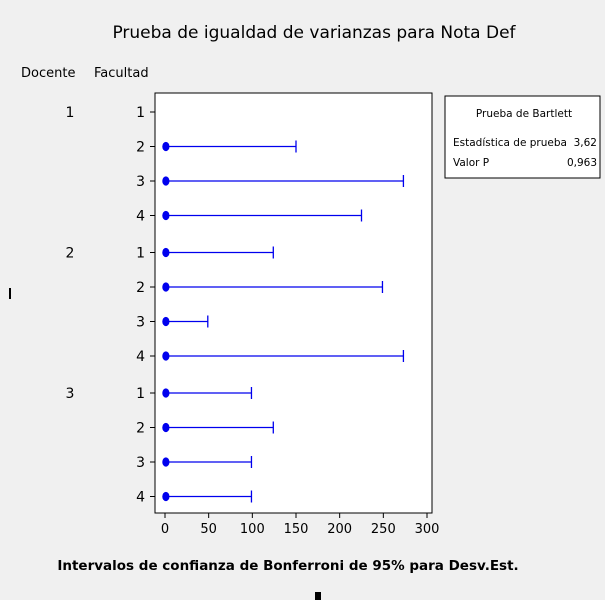 The image size is (605, 600). Describe the element at coordinates (252, 529) in the screenshot. I see `x-tick-label: 100` at that location.